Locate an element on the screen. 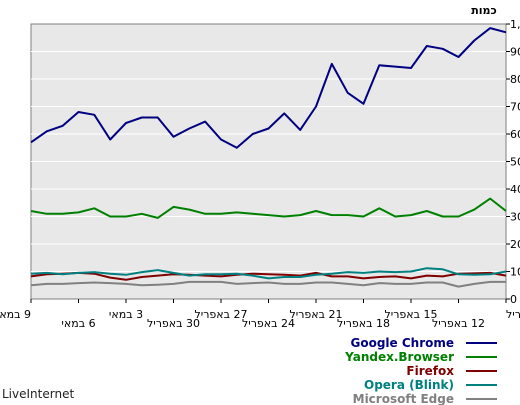 The width and height of the screenshot is (520, 405). x-tick-label: 6 במאי is located at coordinates (78, 323).